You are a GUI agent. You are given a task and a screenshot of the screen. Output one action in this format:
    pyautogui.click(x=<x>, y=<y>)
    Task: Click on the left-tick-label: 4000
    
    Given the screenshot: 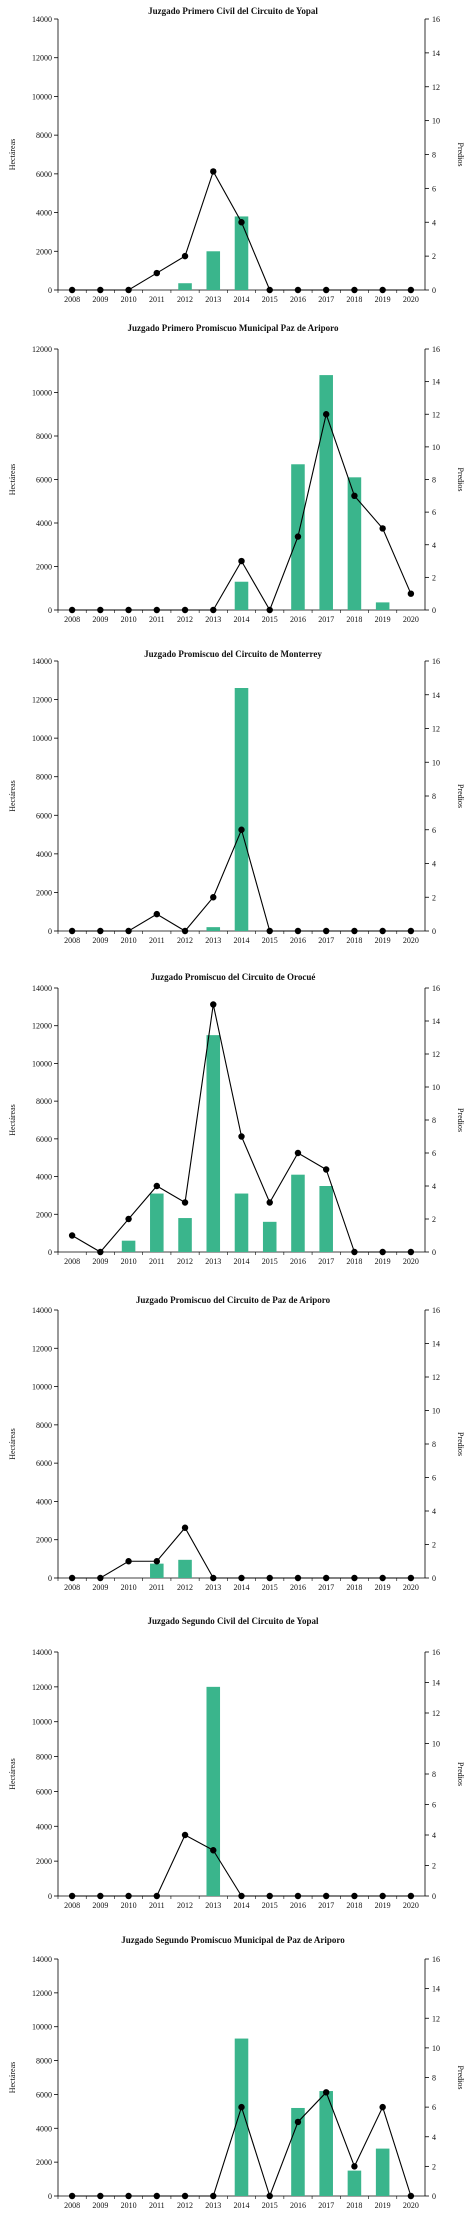 What is the action you would take?
    pyautogui.click(x=44, y=1501)
    